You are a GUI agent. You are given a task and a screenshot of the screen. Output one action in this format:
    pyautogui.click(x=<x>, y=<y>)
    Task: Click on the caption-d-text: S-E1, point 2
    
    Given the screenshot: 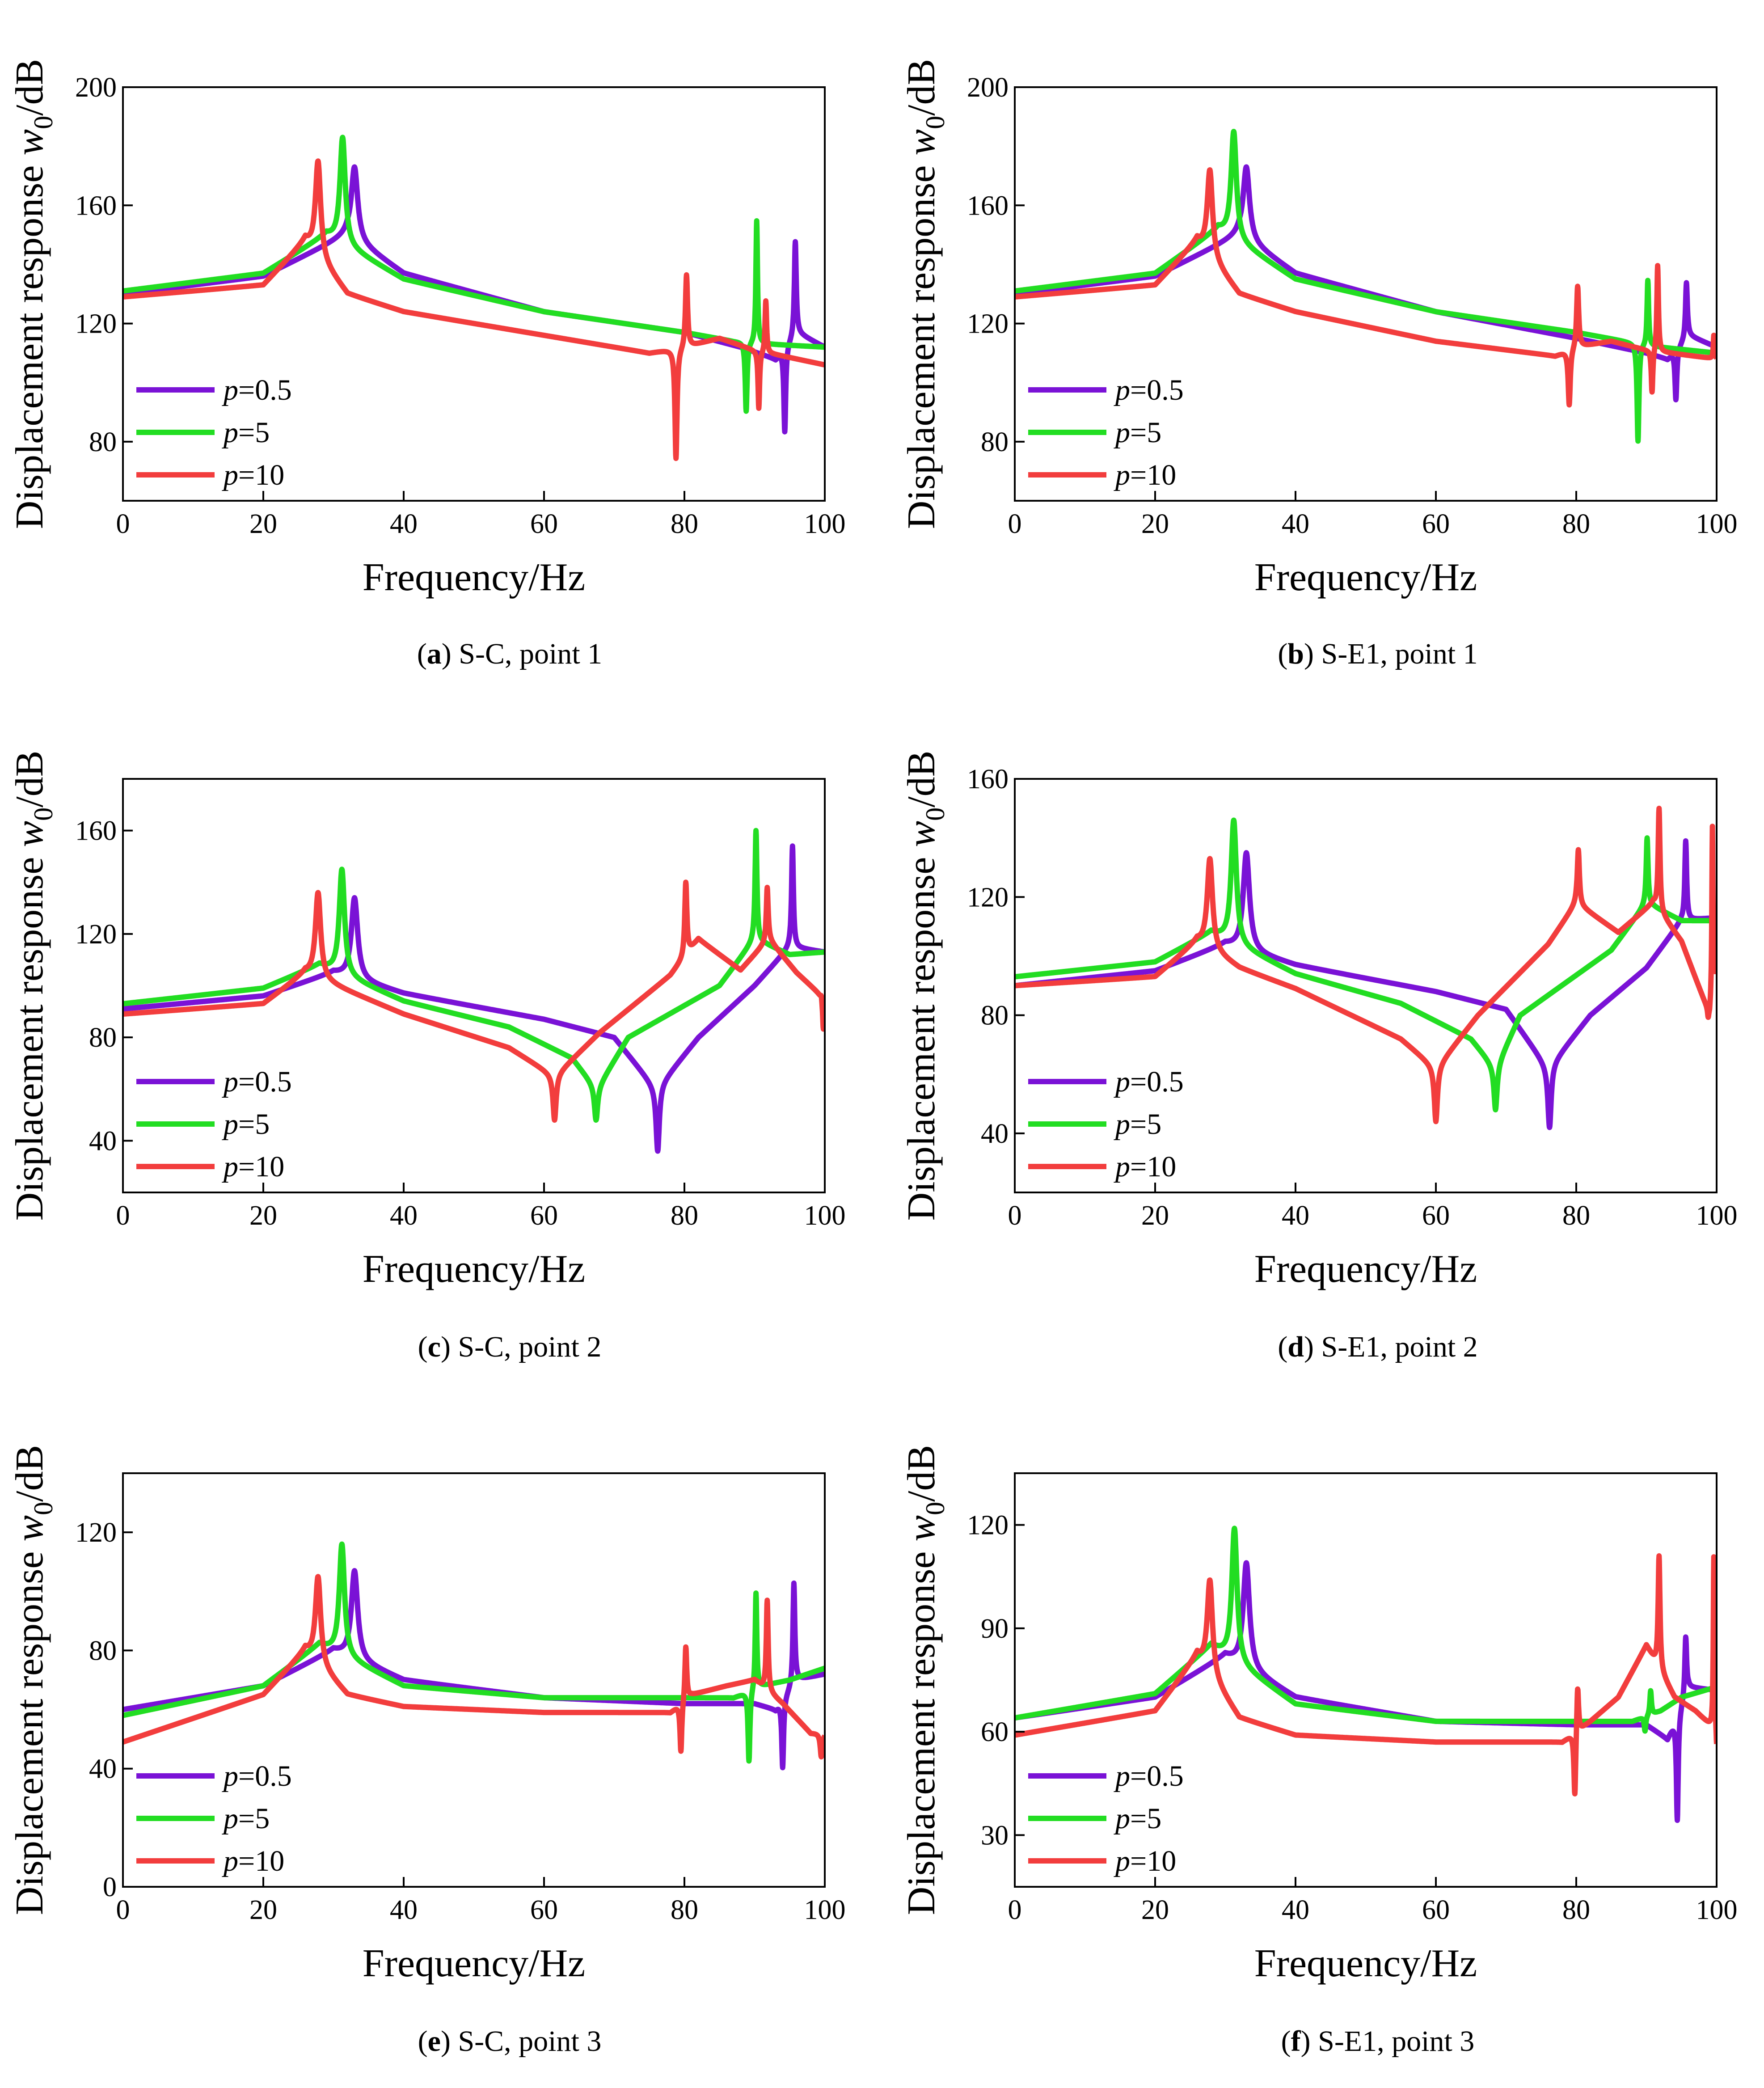 What is the action you would take?
    pyautogui.click(x=1396, y=1347)
    